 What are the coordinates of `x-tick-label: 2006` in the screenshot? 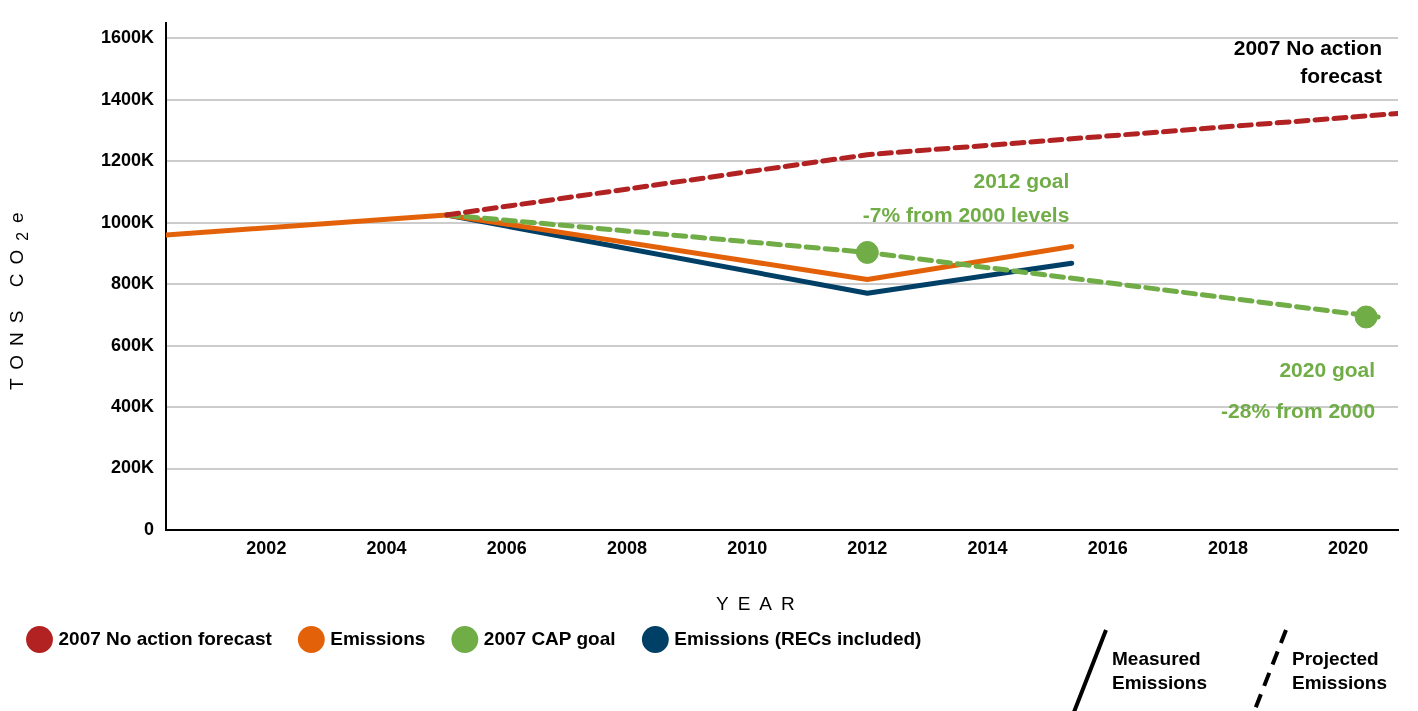 It's located at (506, 547).